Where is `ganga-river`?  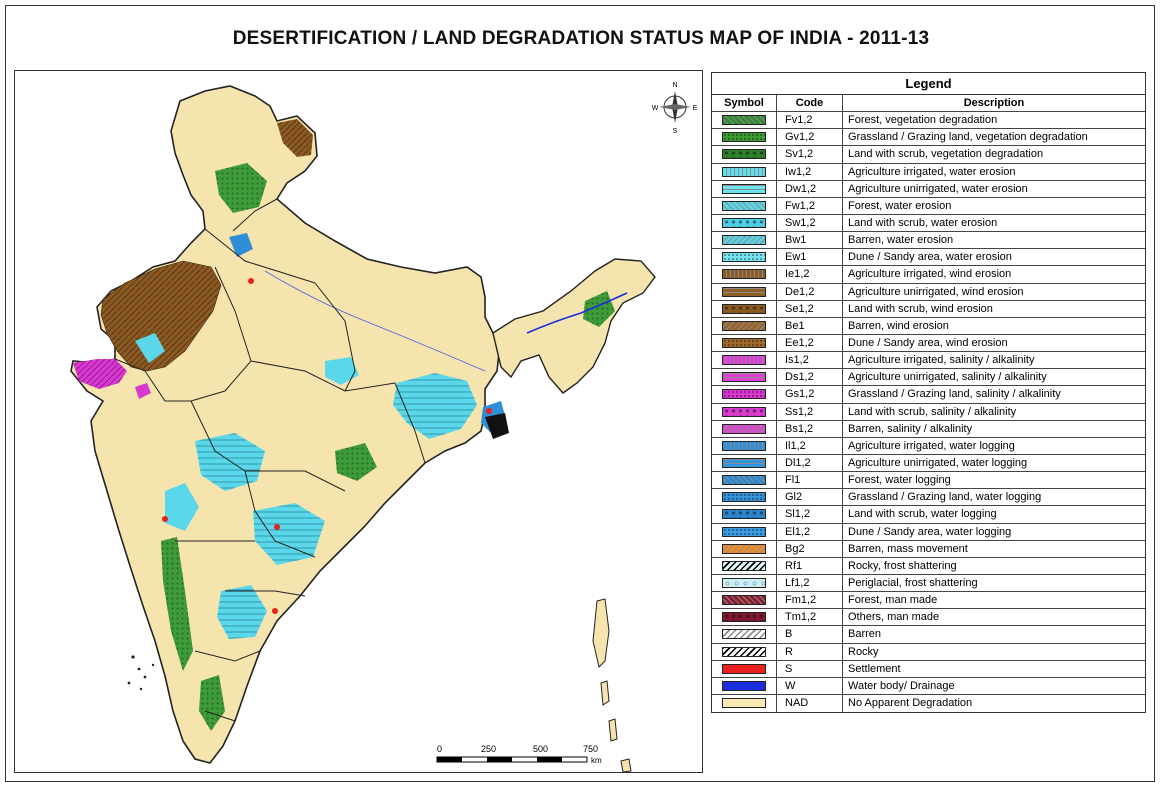 ganga-river is located at coordinates (375, 321).